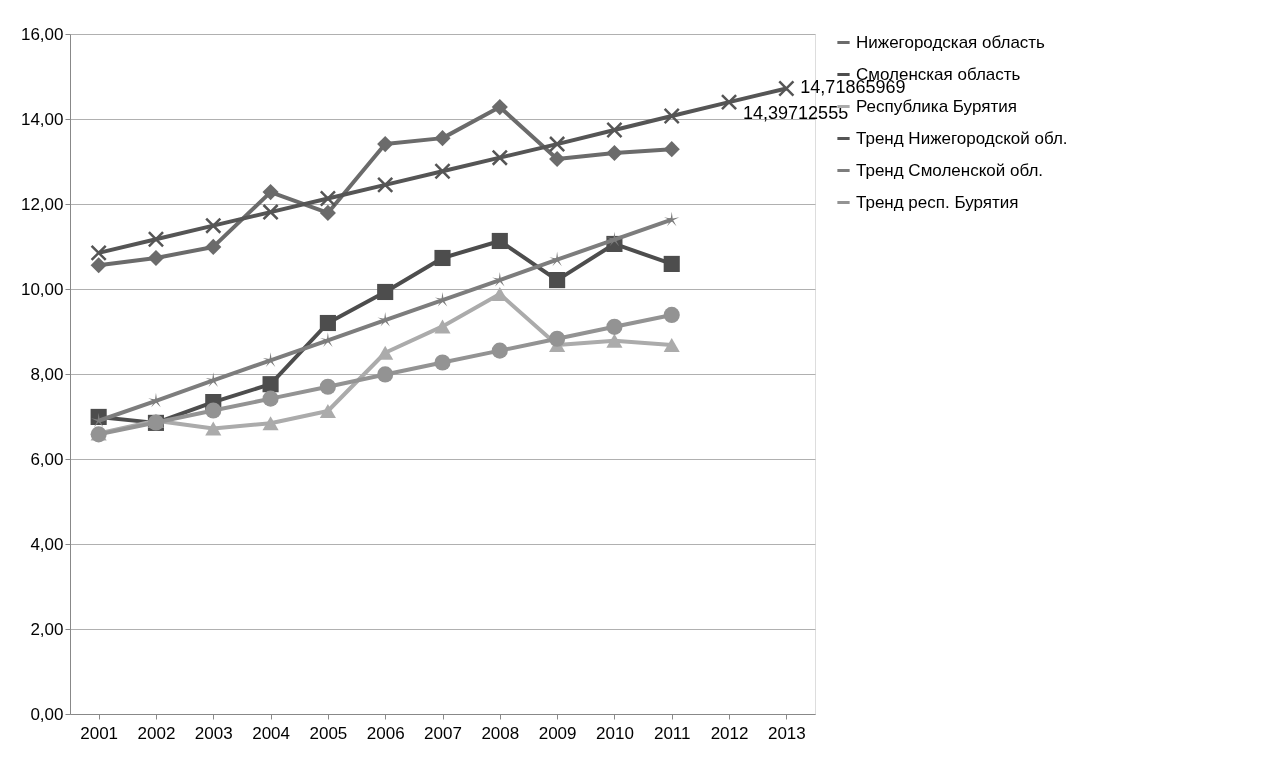 The image size is (1272, 773). Describe the element at coordinates (786, 733) in the screenshot. I see `x-tick-label: 2013` at that location.